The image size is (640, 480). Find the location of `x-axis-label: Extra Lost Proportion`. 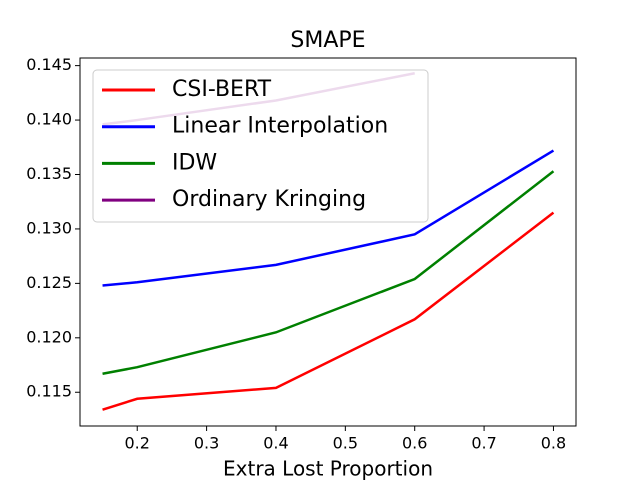

x-axis-label: Extra Lost Proportion is located at coordinates (328, 468).